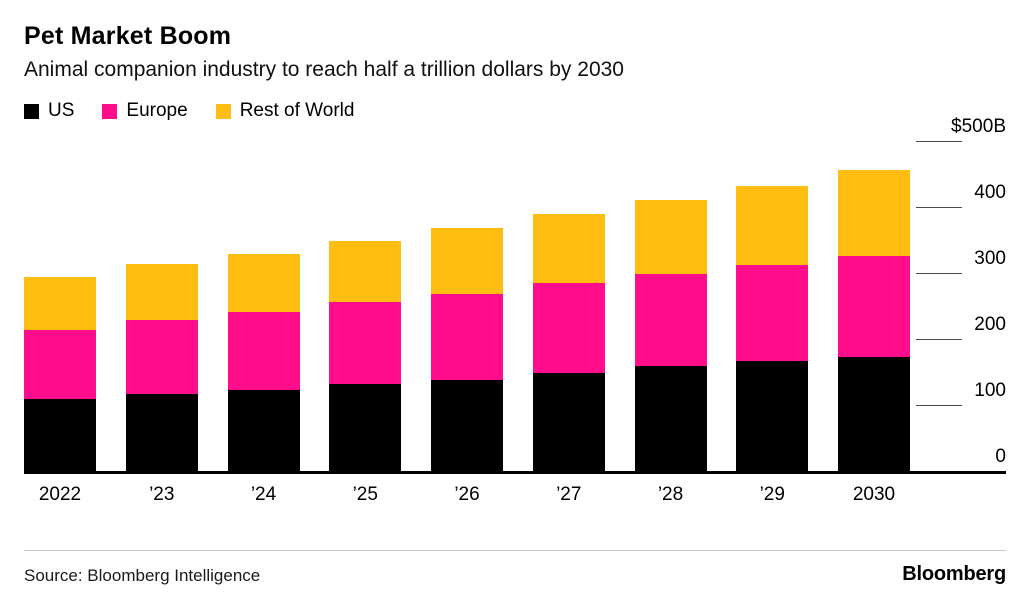 This screenshot has height=600, width=1024. I want to click on x-axis-labels: 2022 ’23 ’24 ’25 ’26 ’27 ’28 ’29 2030, so click(467, 495).